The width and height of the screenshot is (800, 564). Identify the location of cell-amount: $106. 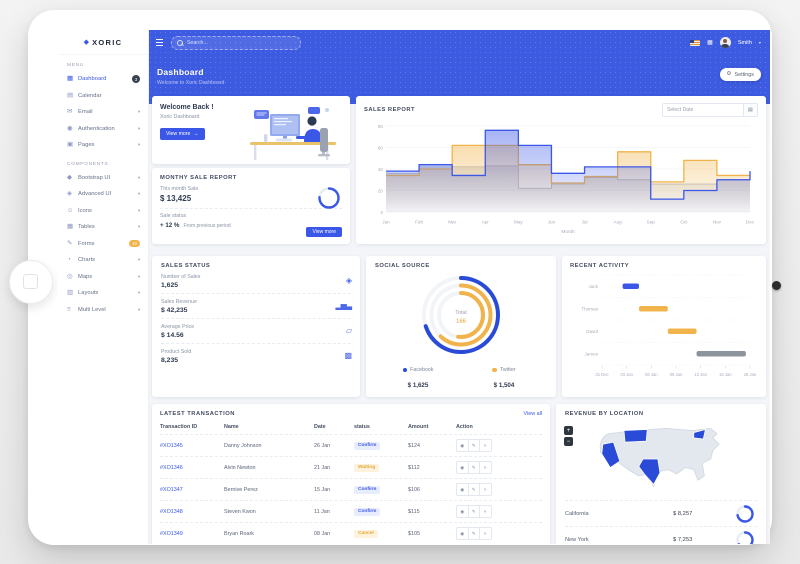
(414, 489).